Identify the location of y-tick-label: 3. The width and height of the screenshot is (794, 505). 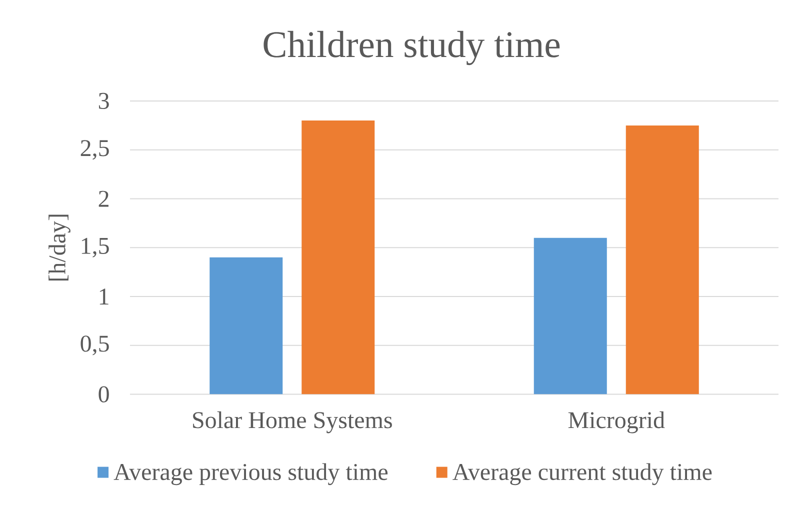
(103, 101).